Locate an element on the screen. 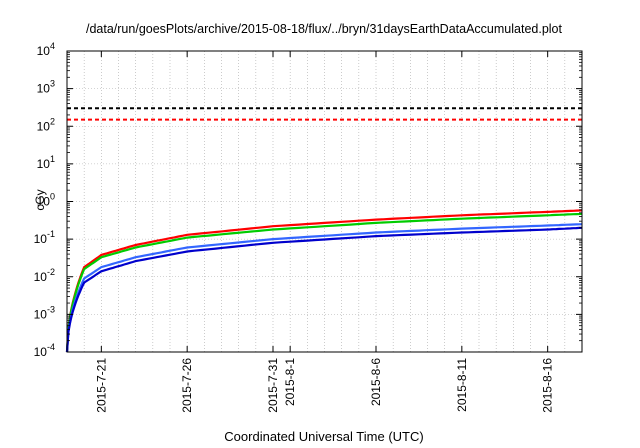 The width and height of the screenshot is (640, 448). y-tick-label: 10¹ is located at coordinates (46, 162).